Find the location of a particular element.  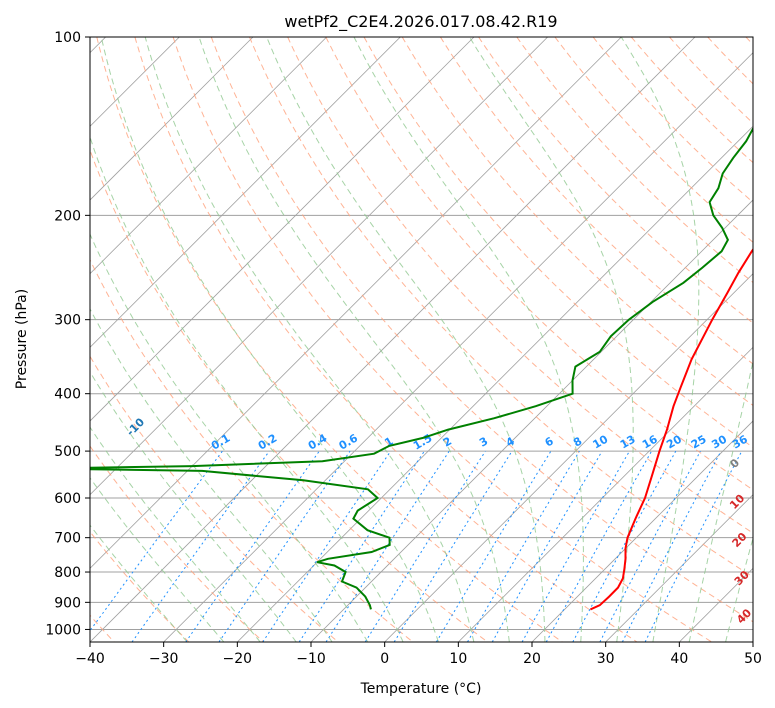

y-tick-label: 300 is located at coordinates (67, 321).